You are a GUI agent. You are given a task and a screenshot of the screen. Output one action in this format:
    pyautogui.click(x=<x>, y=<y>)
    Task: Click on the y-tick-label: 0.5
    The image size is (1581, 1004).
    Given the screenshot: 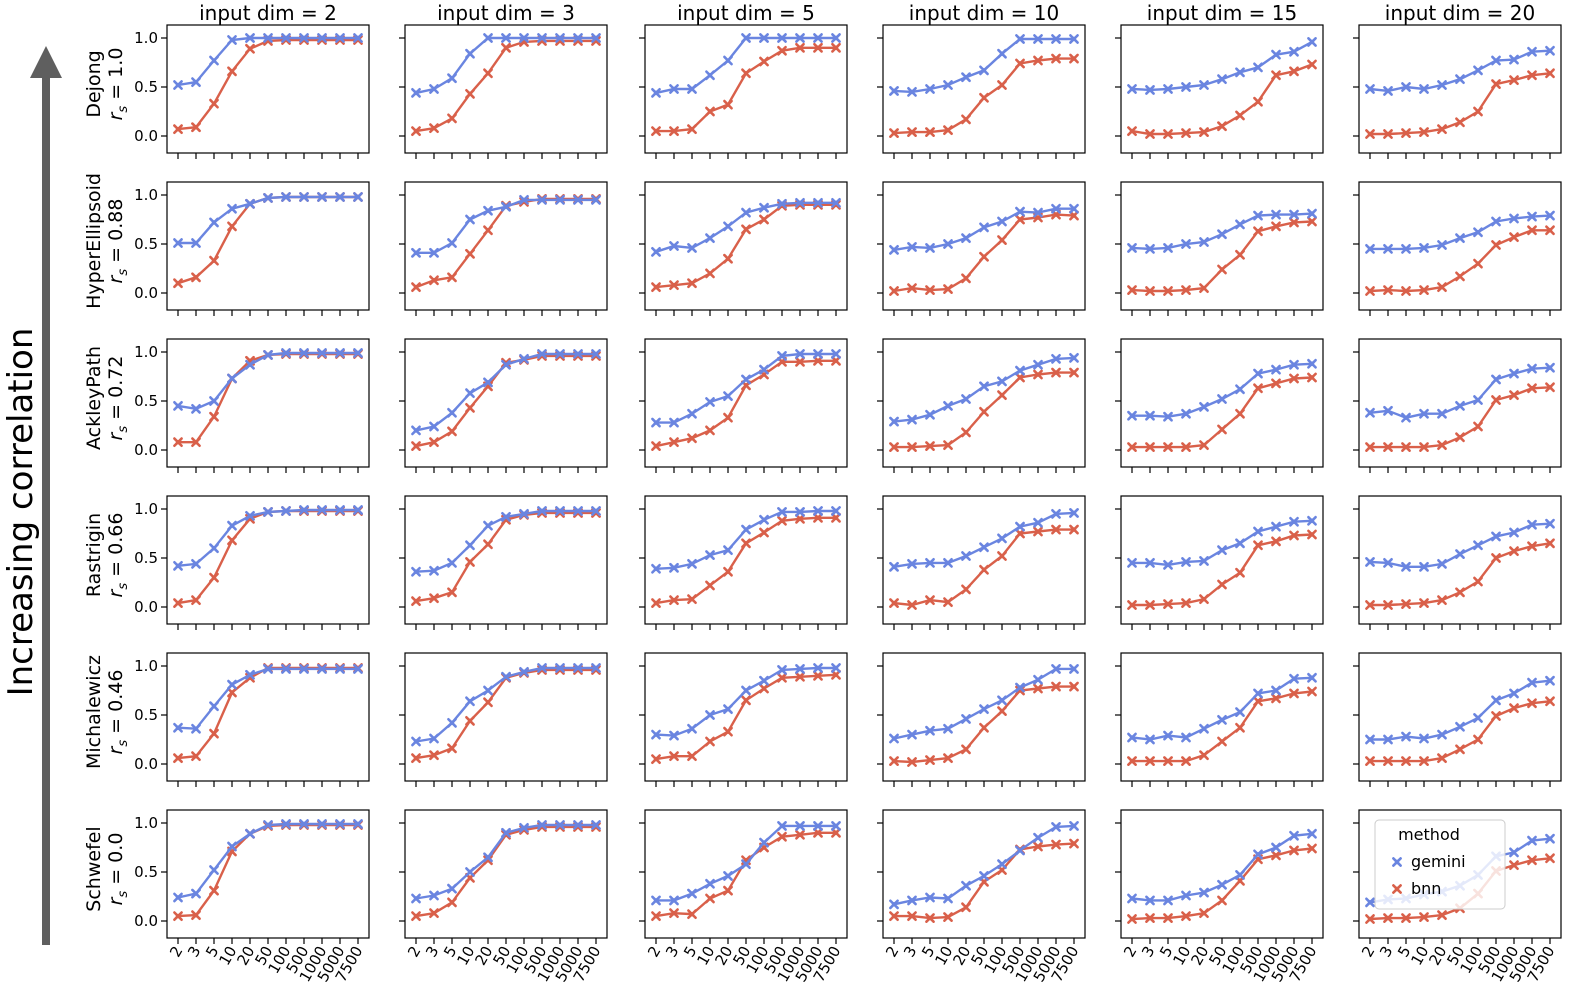 What is the action you would take?
    pyautogui.click(x=146, y=872)
    